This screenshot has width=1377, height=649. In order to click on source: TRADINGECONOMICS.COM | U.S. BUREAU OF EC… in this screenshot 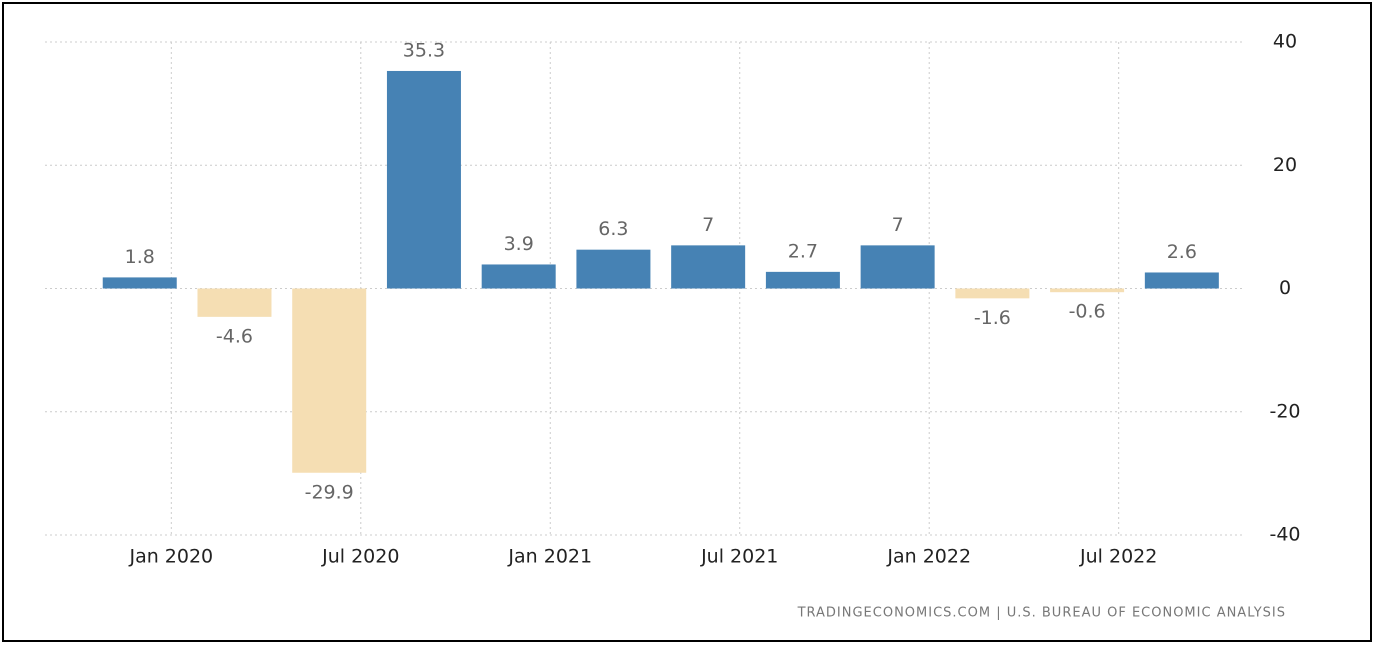, I will do `click(1041, 613)`.